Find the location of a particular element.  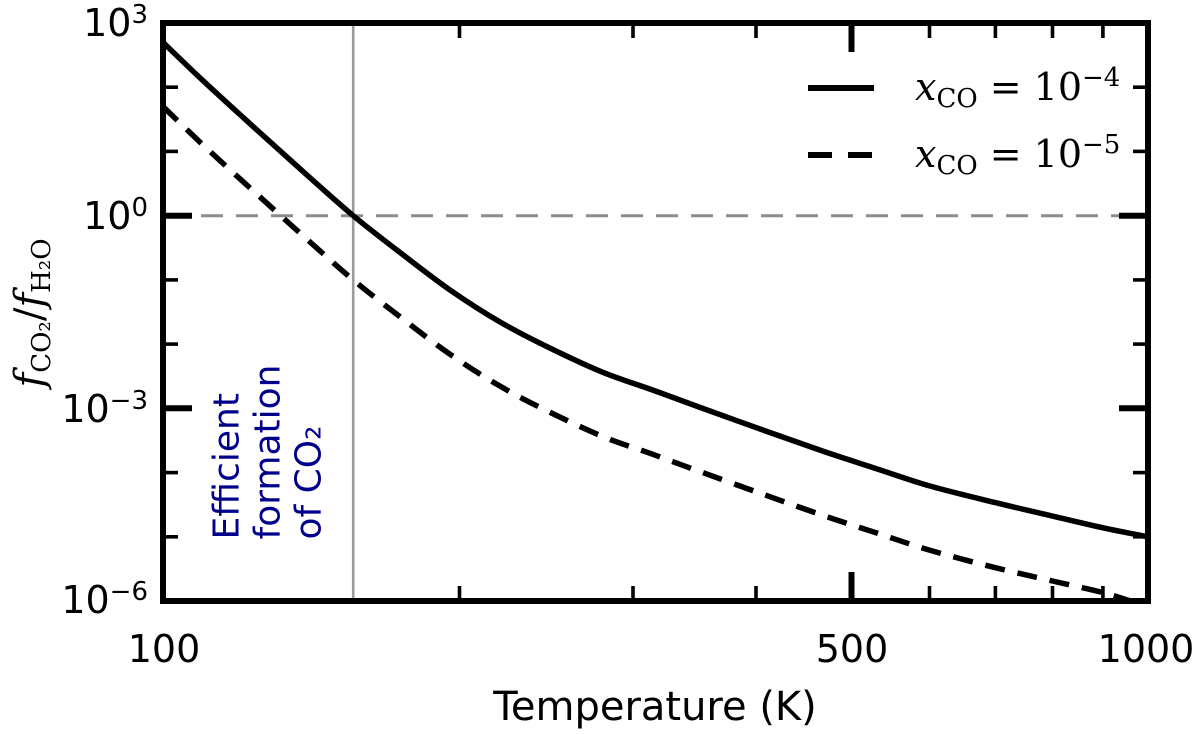

y-axis-label: fCO₂/fH₂O is located at coordinates (32, 313).